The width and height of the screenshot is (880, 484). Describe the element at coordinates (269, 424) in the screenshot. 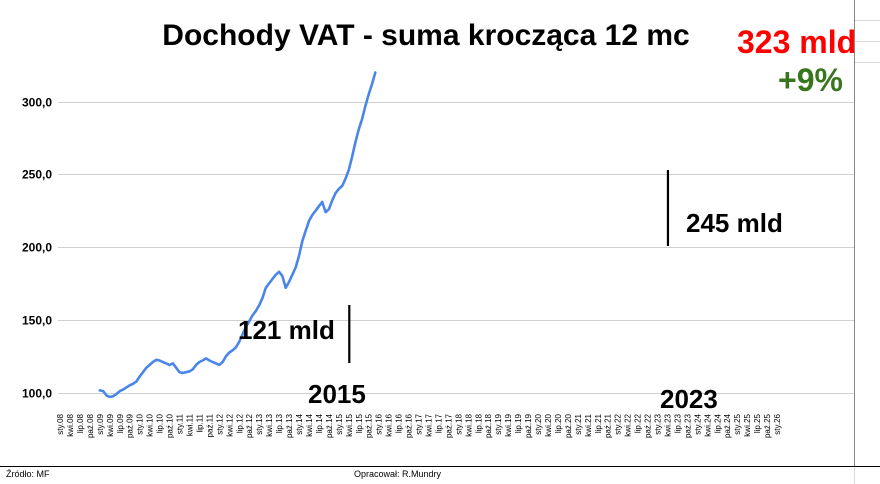

I see `x-tick-label: kwi.13` at that location.